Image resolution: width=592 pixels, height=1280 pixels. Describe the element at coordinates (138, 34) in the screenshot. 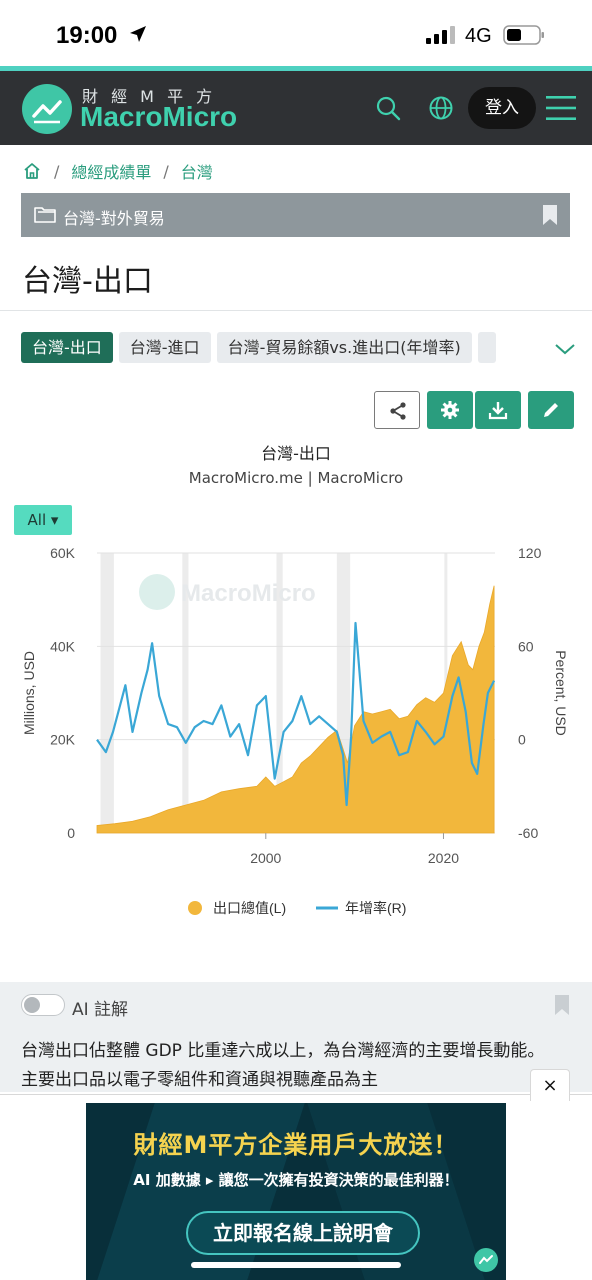

I see `location-arrow-icon` at that location.